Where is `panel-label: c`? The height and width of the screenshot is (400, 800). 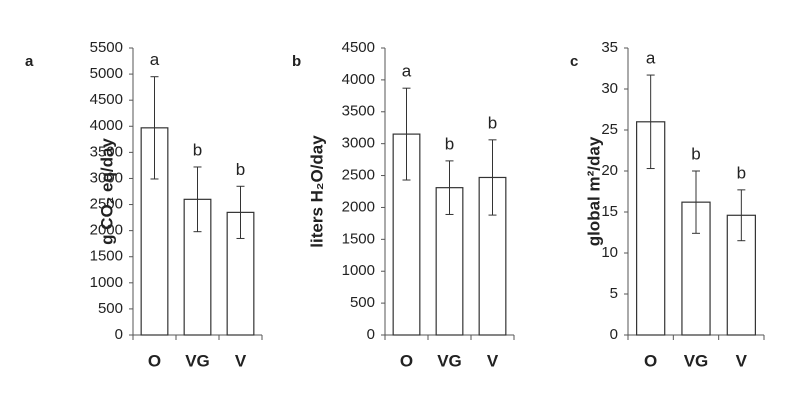
panel-label: c is located at coordinates (574, 61).